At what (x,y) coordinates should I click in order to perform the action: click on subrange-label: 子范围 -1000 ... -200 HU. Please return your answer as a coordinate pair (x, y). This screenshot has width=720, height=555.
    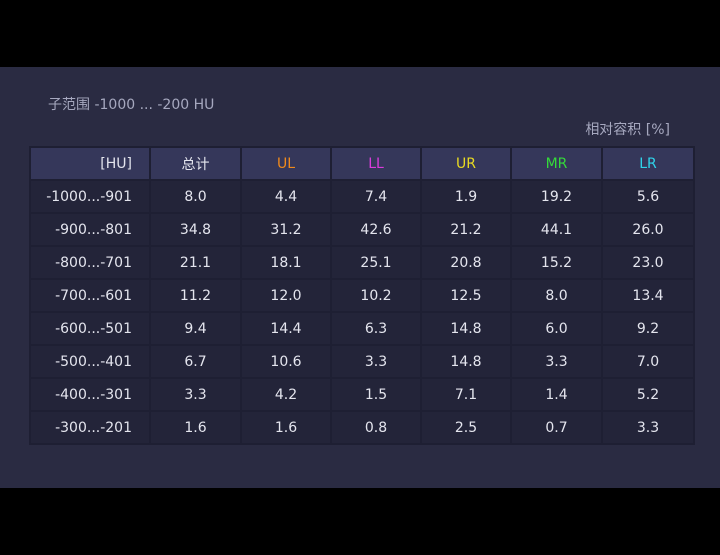
    Looking at the image, I should click on (131, 105).